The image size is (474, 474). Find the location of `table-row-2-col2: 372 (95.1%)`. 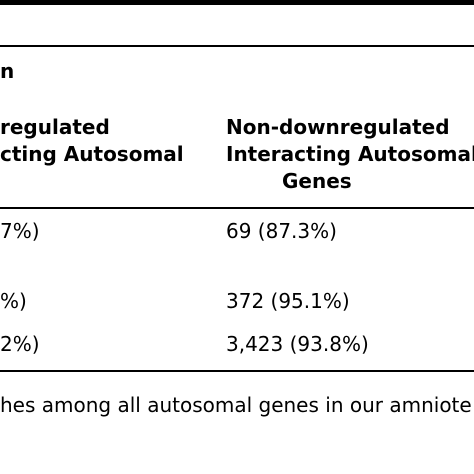

table-row-2-col2: 372 (95.1%) is located at coordinates (288, 301).